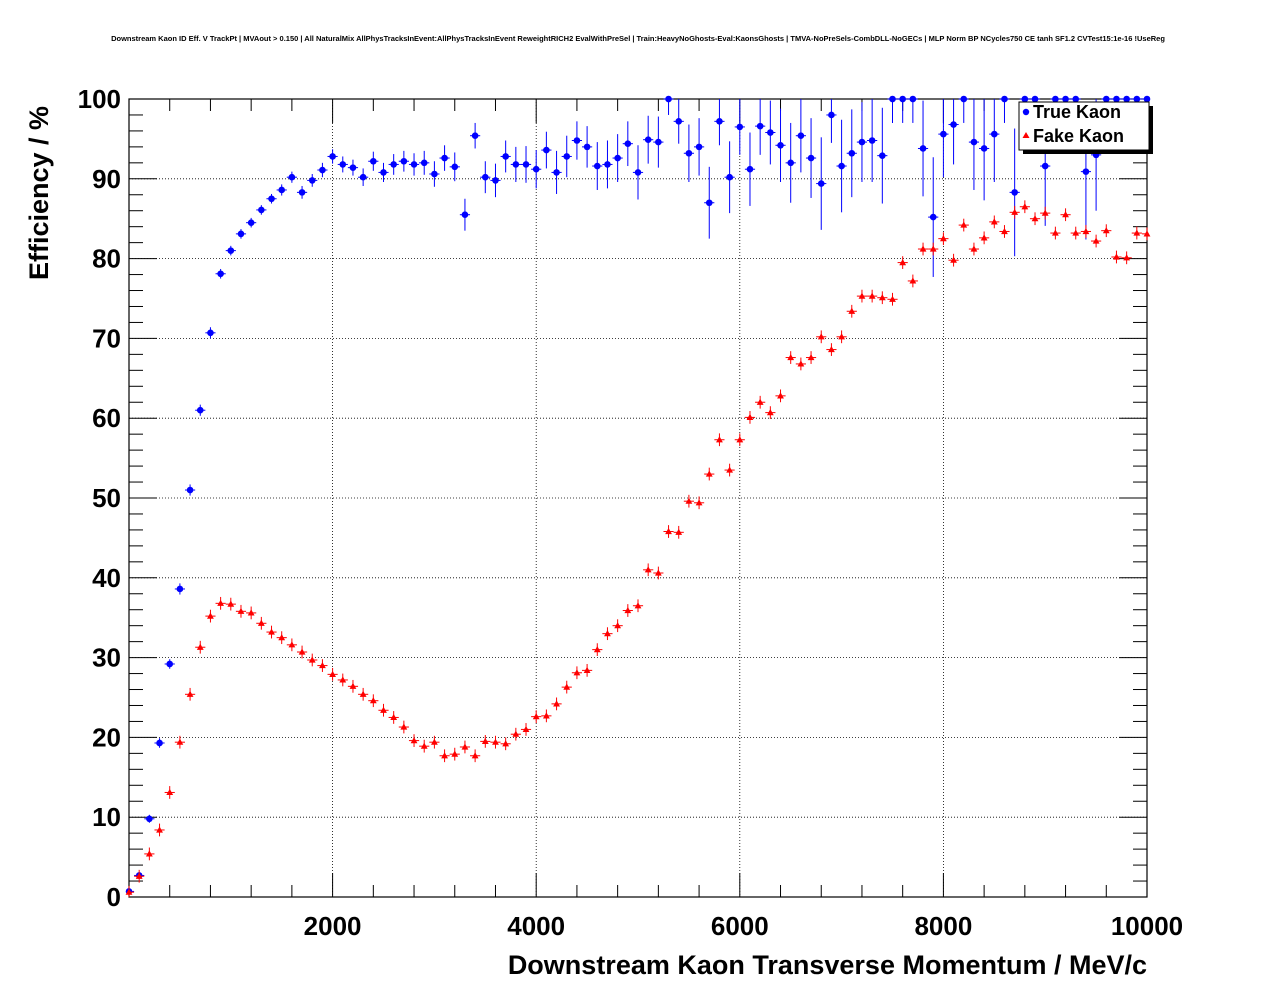 The image size is (1276, 996). What do you see at coordinates (536, 926) in the screenshot?
I see `x-tick-label: 4000` at bounding box center [536, 926].